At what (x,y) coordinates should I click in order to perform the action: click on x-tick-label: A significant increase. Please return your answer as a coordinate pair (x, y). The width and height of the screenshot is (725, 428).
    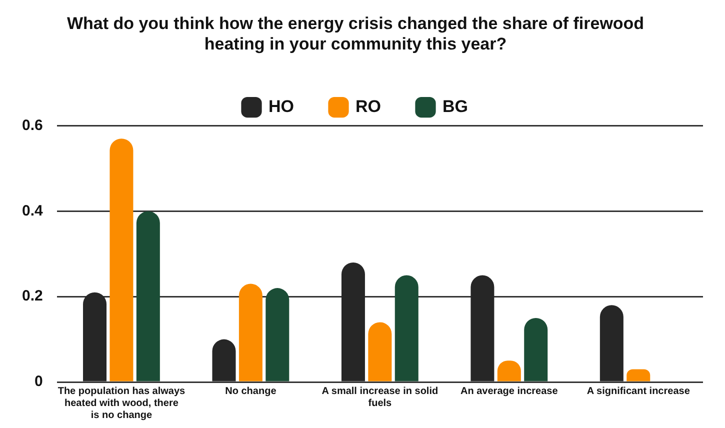
    Looking at the image, I should click on (638, 391).